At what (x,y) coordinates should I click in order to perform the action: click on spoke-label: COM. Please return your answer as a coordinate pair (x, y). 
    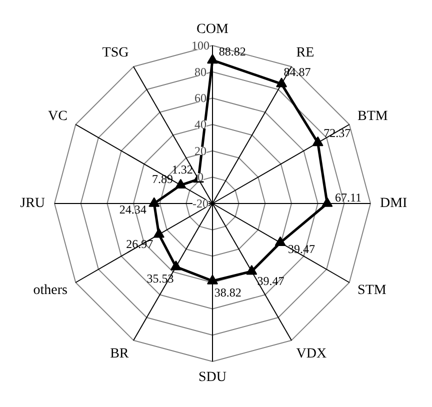
    Looking at the image, I should click on (212, 30).